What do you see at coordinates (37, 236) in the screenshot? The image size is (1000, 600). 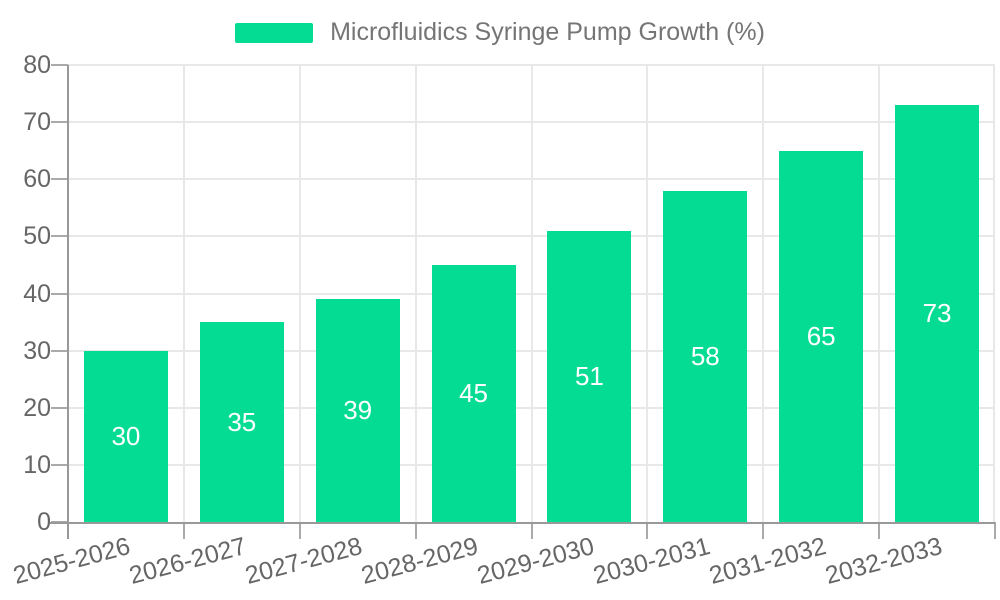 I see `y-axis-label: 50` at bounding box center [37, 236].